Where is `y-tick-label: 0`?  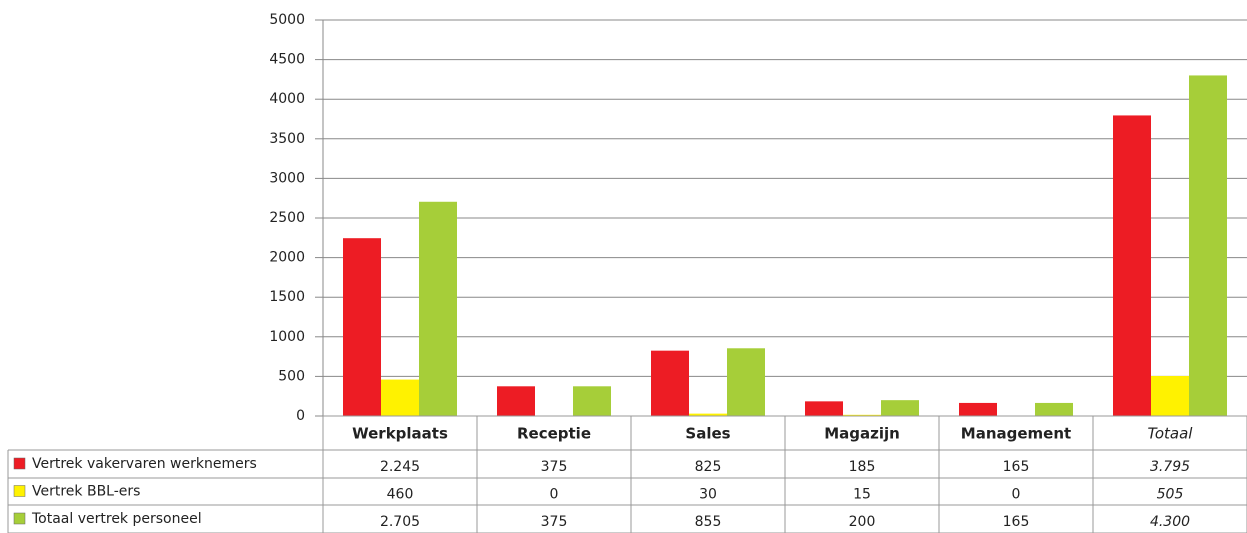 y-tick-label: 0 is located at coordinates (300, 416).